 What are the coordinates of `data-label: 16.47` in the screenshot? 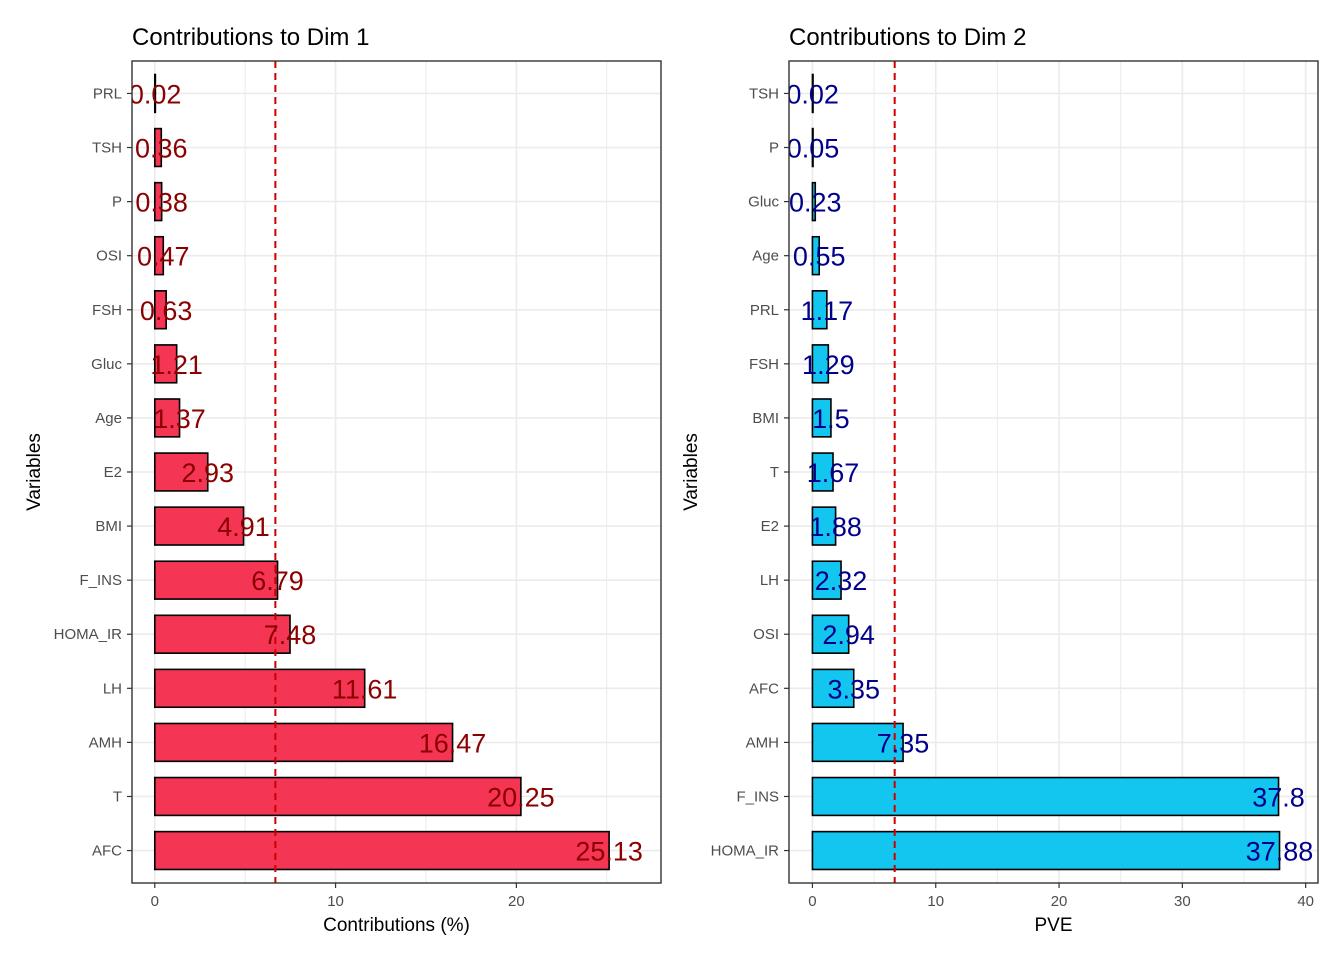 It's located at (453, 743).